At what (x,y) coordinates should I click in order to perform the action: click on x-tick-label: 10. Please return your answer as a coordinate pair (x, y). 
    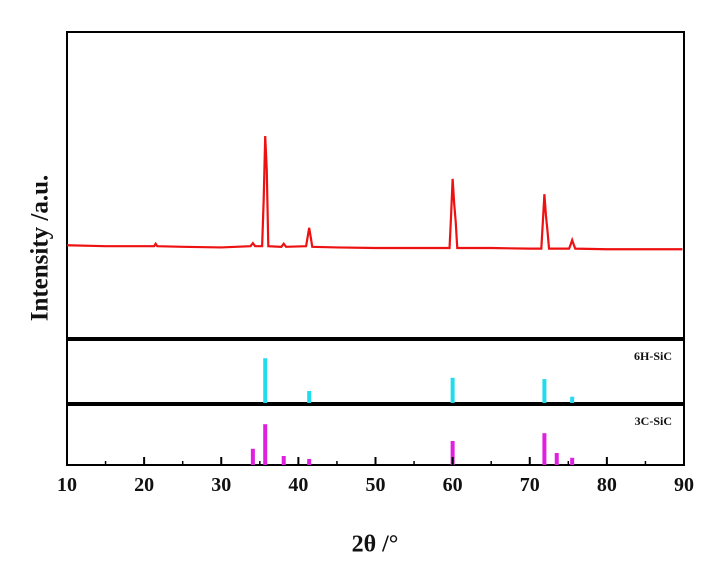
    Looking at the image, I should click on (67, 485).